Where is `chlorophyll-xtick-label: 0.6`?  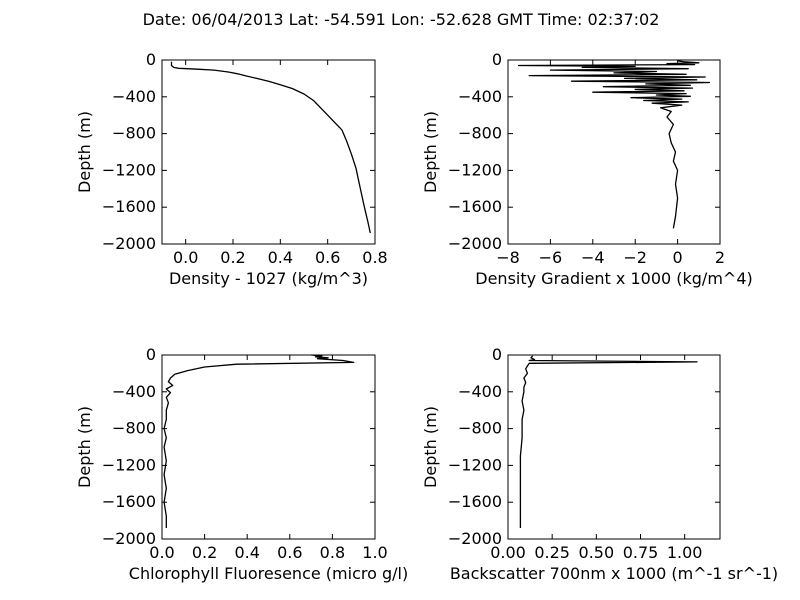
chlorophyll-xtick-label: 0.6 is located at coordinates (289, 552).